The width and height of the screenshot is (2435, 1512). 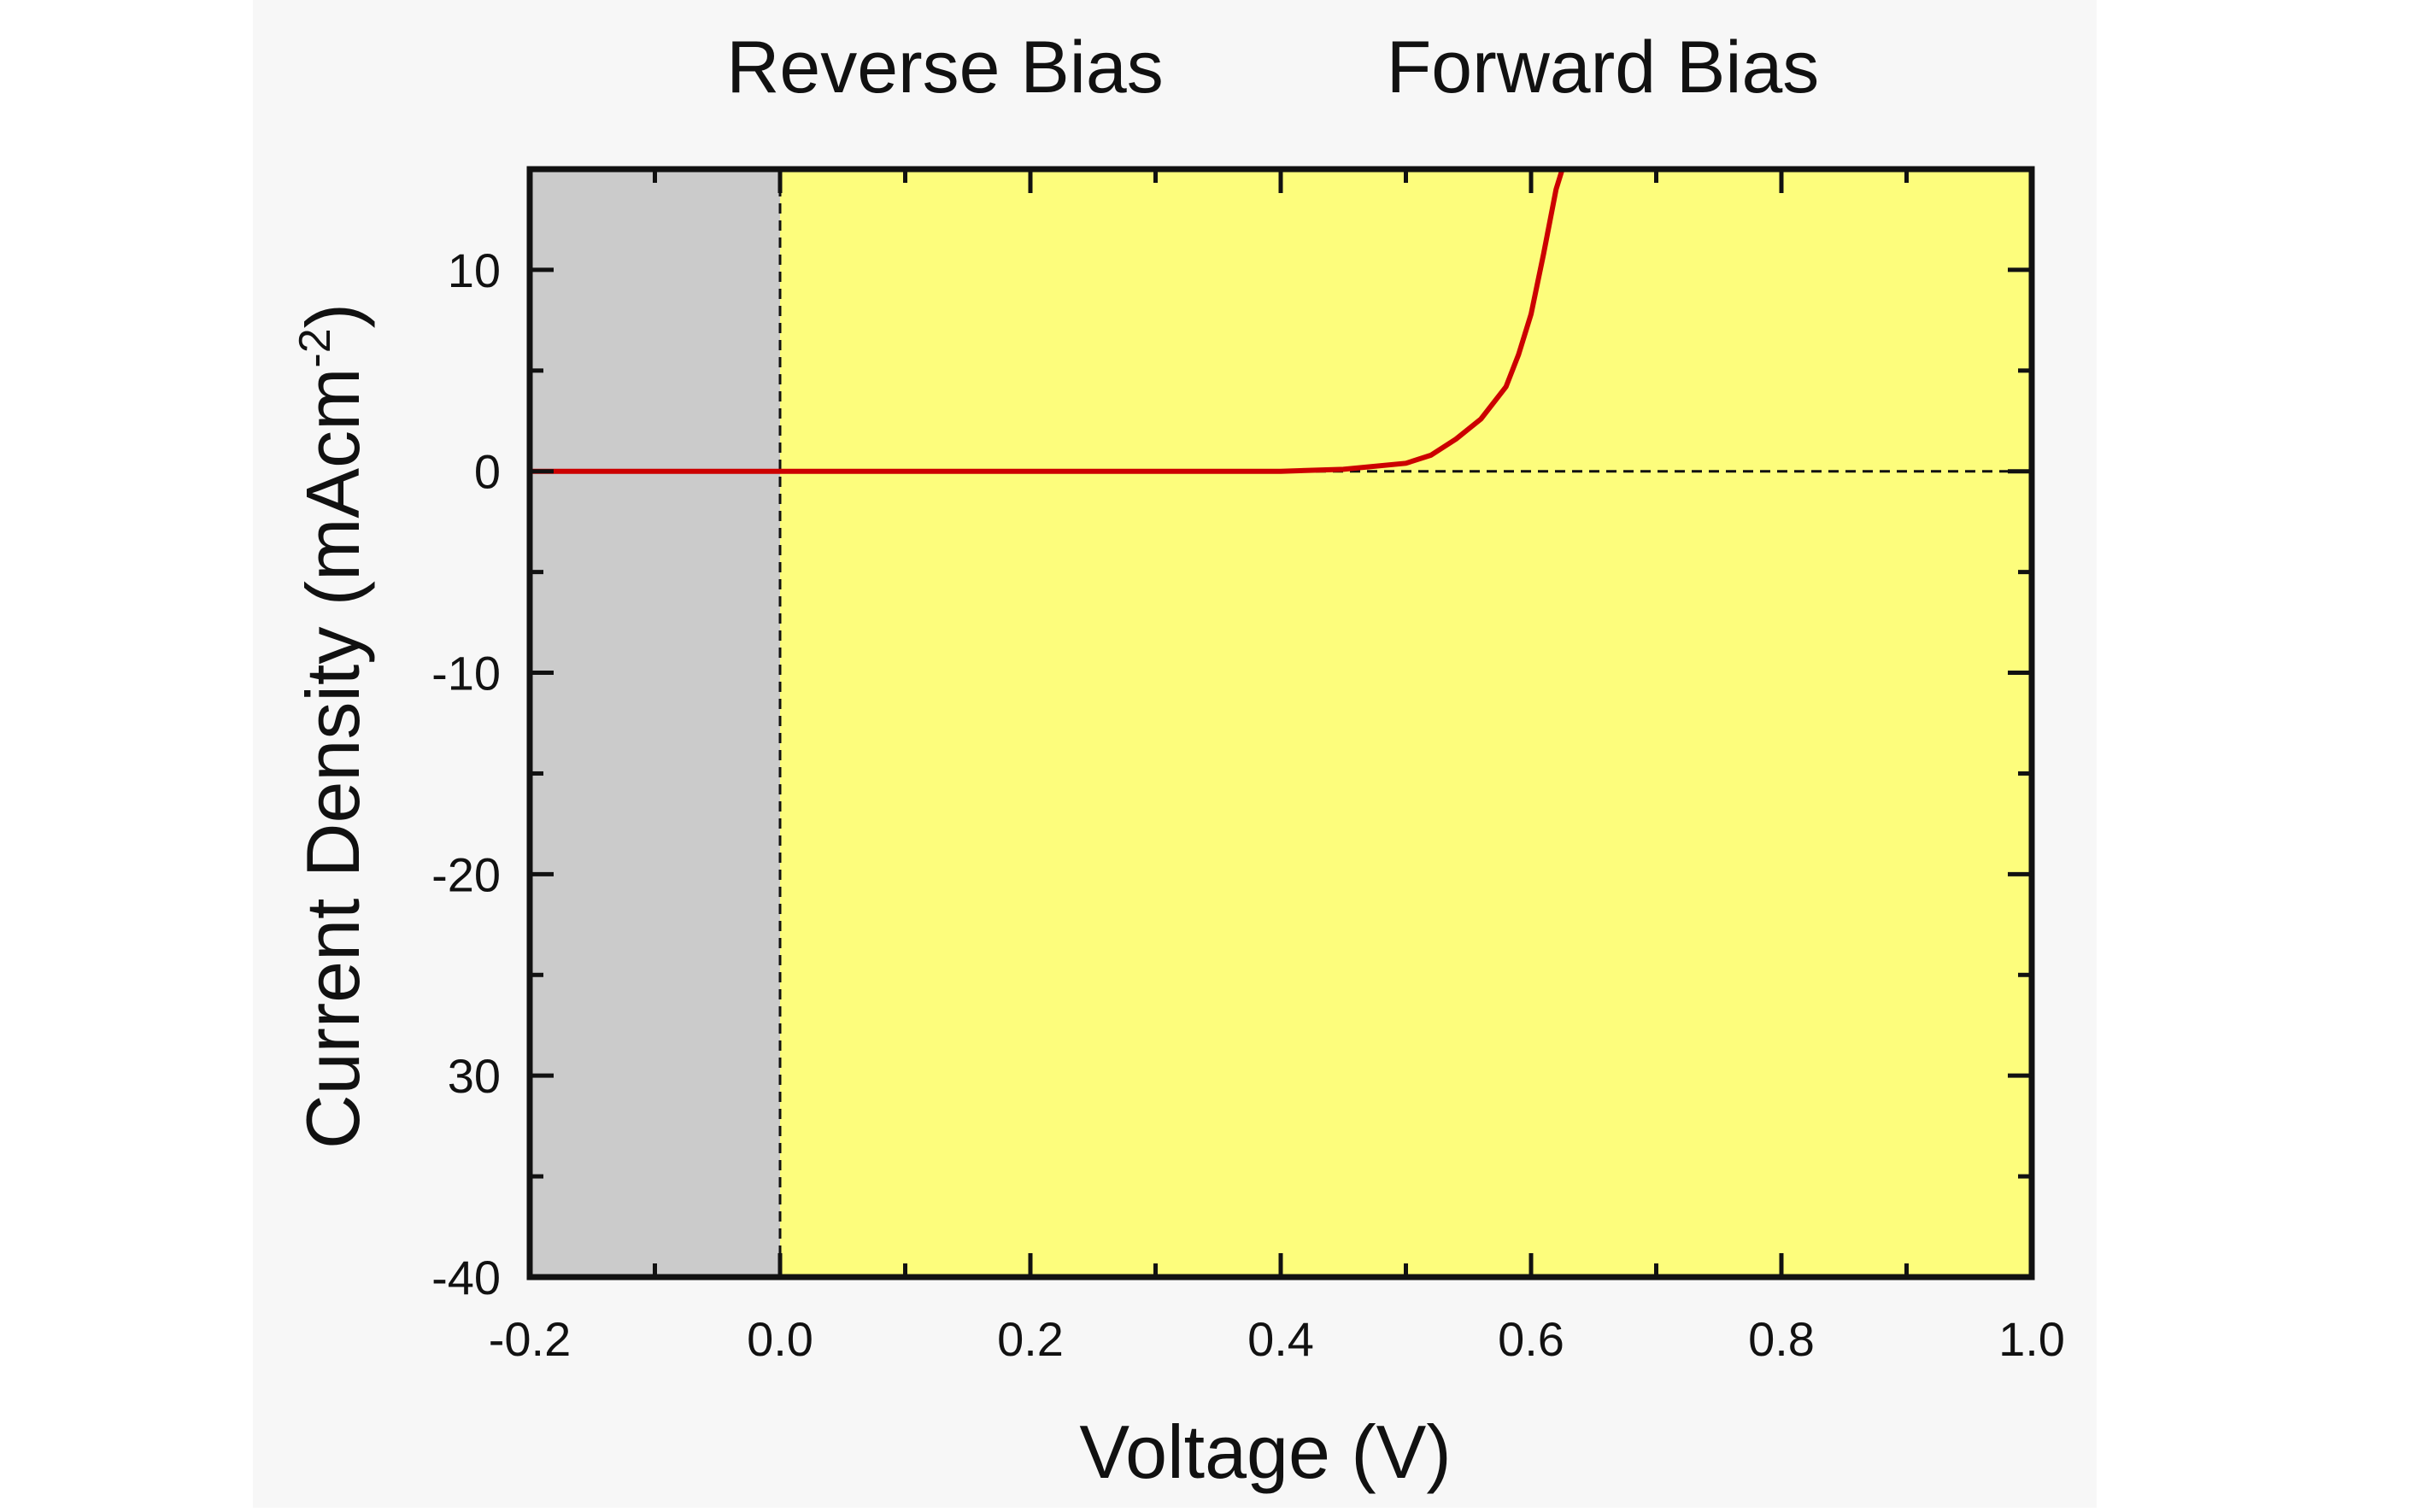 What do you see at coordinates (1280, 1339) in the screenshot?
I see `x-tick-label: 0.4` at bounding box center [1280, 1339].